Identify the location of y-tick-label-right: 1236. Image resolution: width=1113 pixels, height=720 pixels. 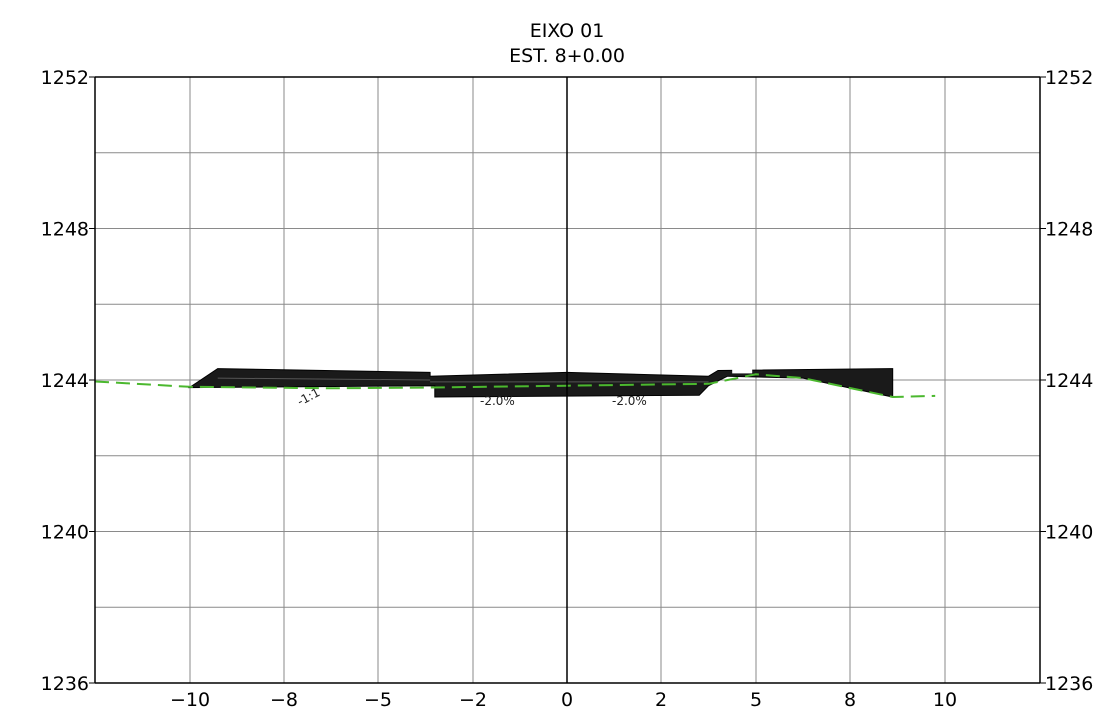
(1069, 684).